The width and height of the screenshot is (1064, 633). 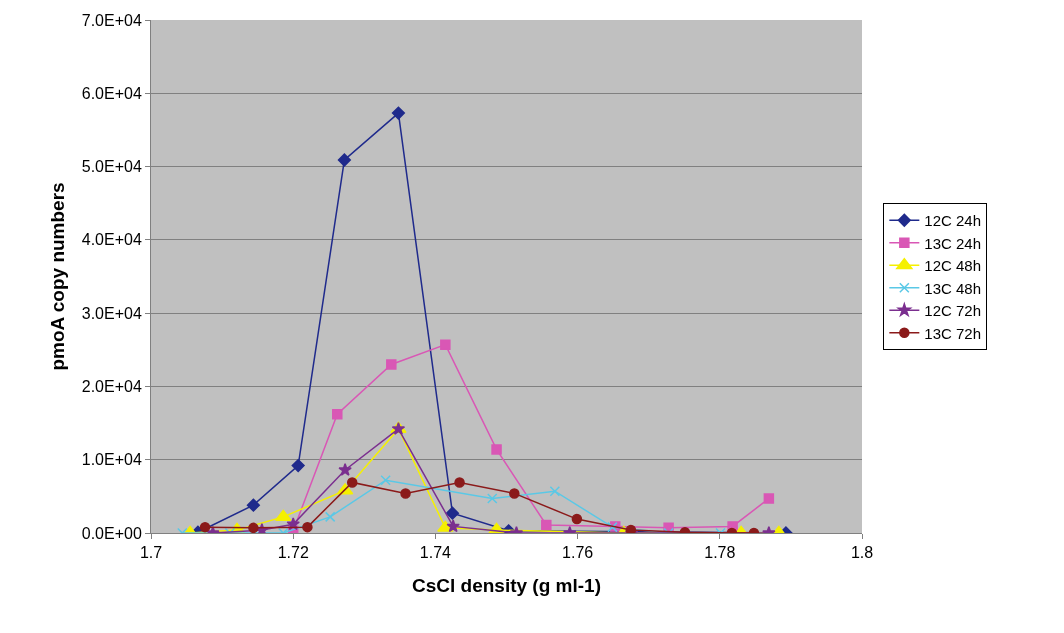 What do you see at coordinates (720, 553) in the screenshot?
I see `x-tick-label: 1.78` at bounding box center [720, 553].